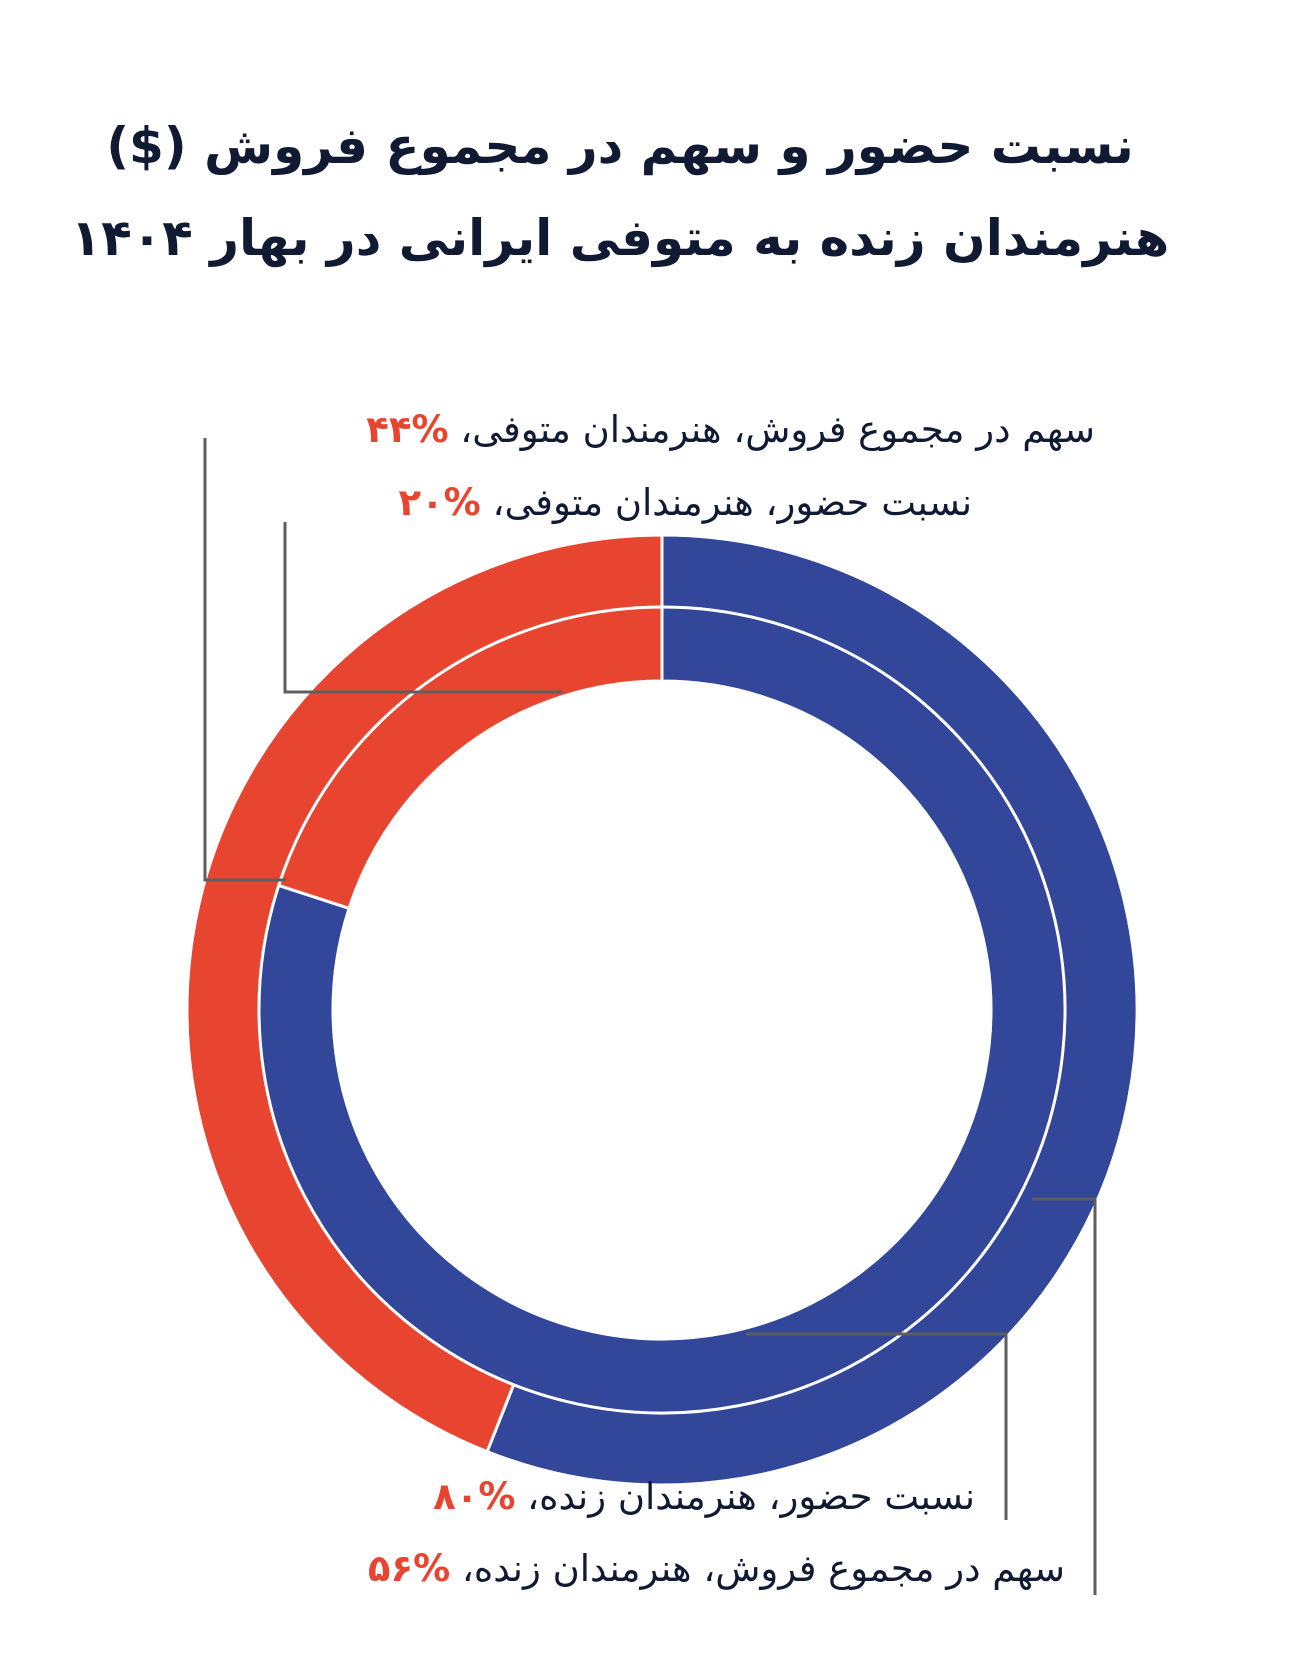 This screenshot has height=1679, width=1315. Describe the element at coordinates (771, 429) in the screenshot. I see `annotation-deceased-sales-text: سهم در مجموع فروش، هنرمندان متوفی،` at that location.